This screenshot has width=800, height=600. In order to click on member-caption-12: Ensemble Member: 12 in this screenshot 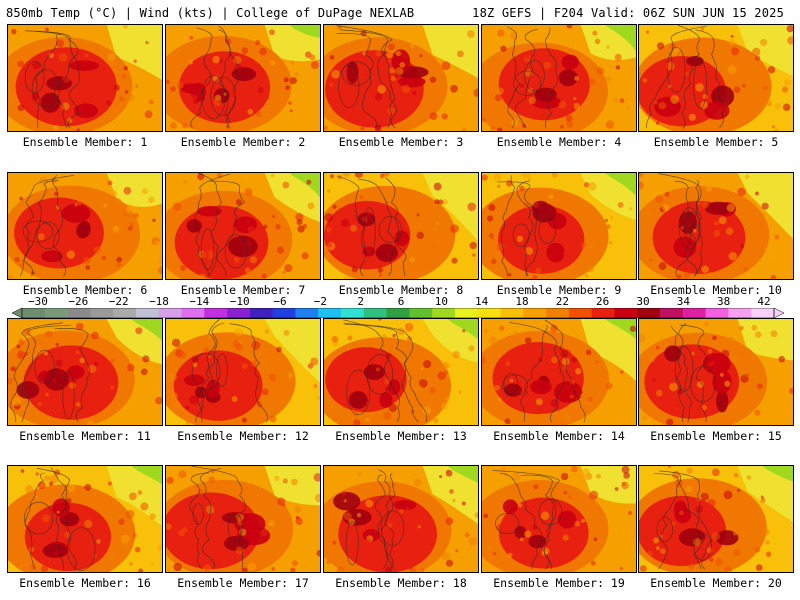, I will do `click(243, 436)`.